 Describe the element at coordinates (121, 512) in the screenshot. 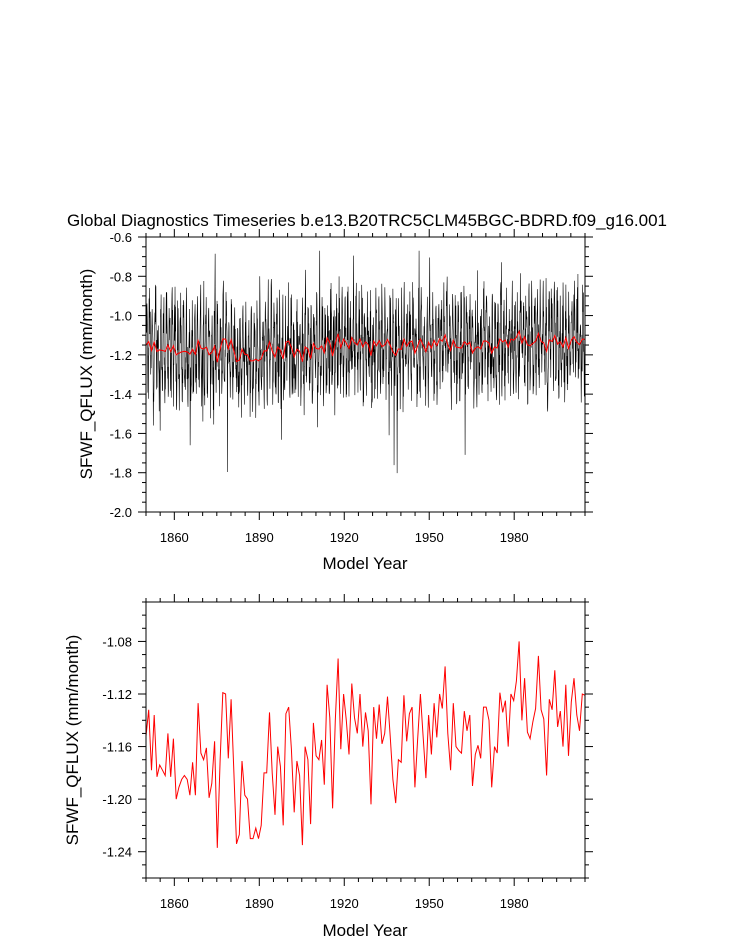

I see `y-tick-label: -2.0` at that location.